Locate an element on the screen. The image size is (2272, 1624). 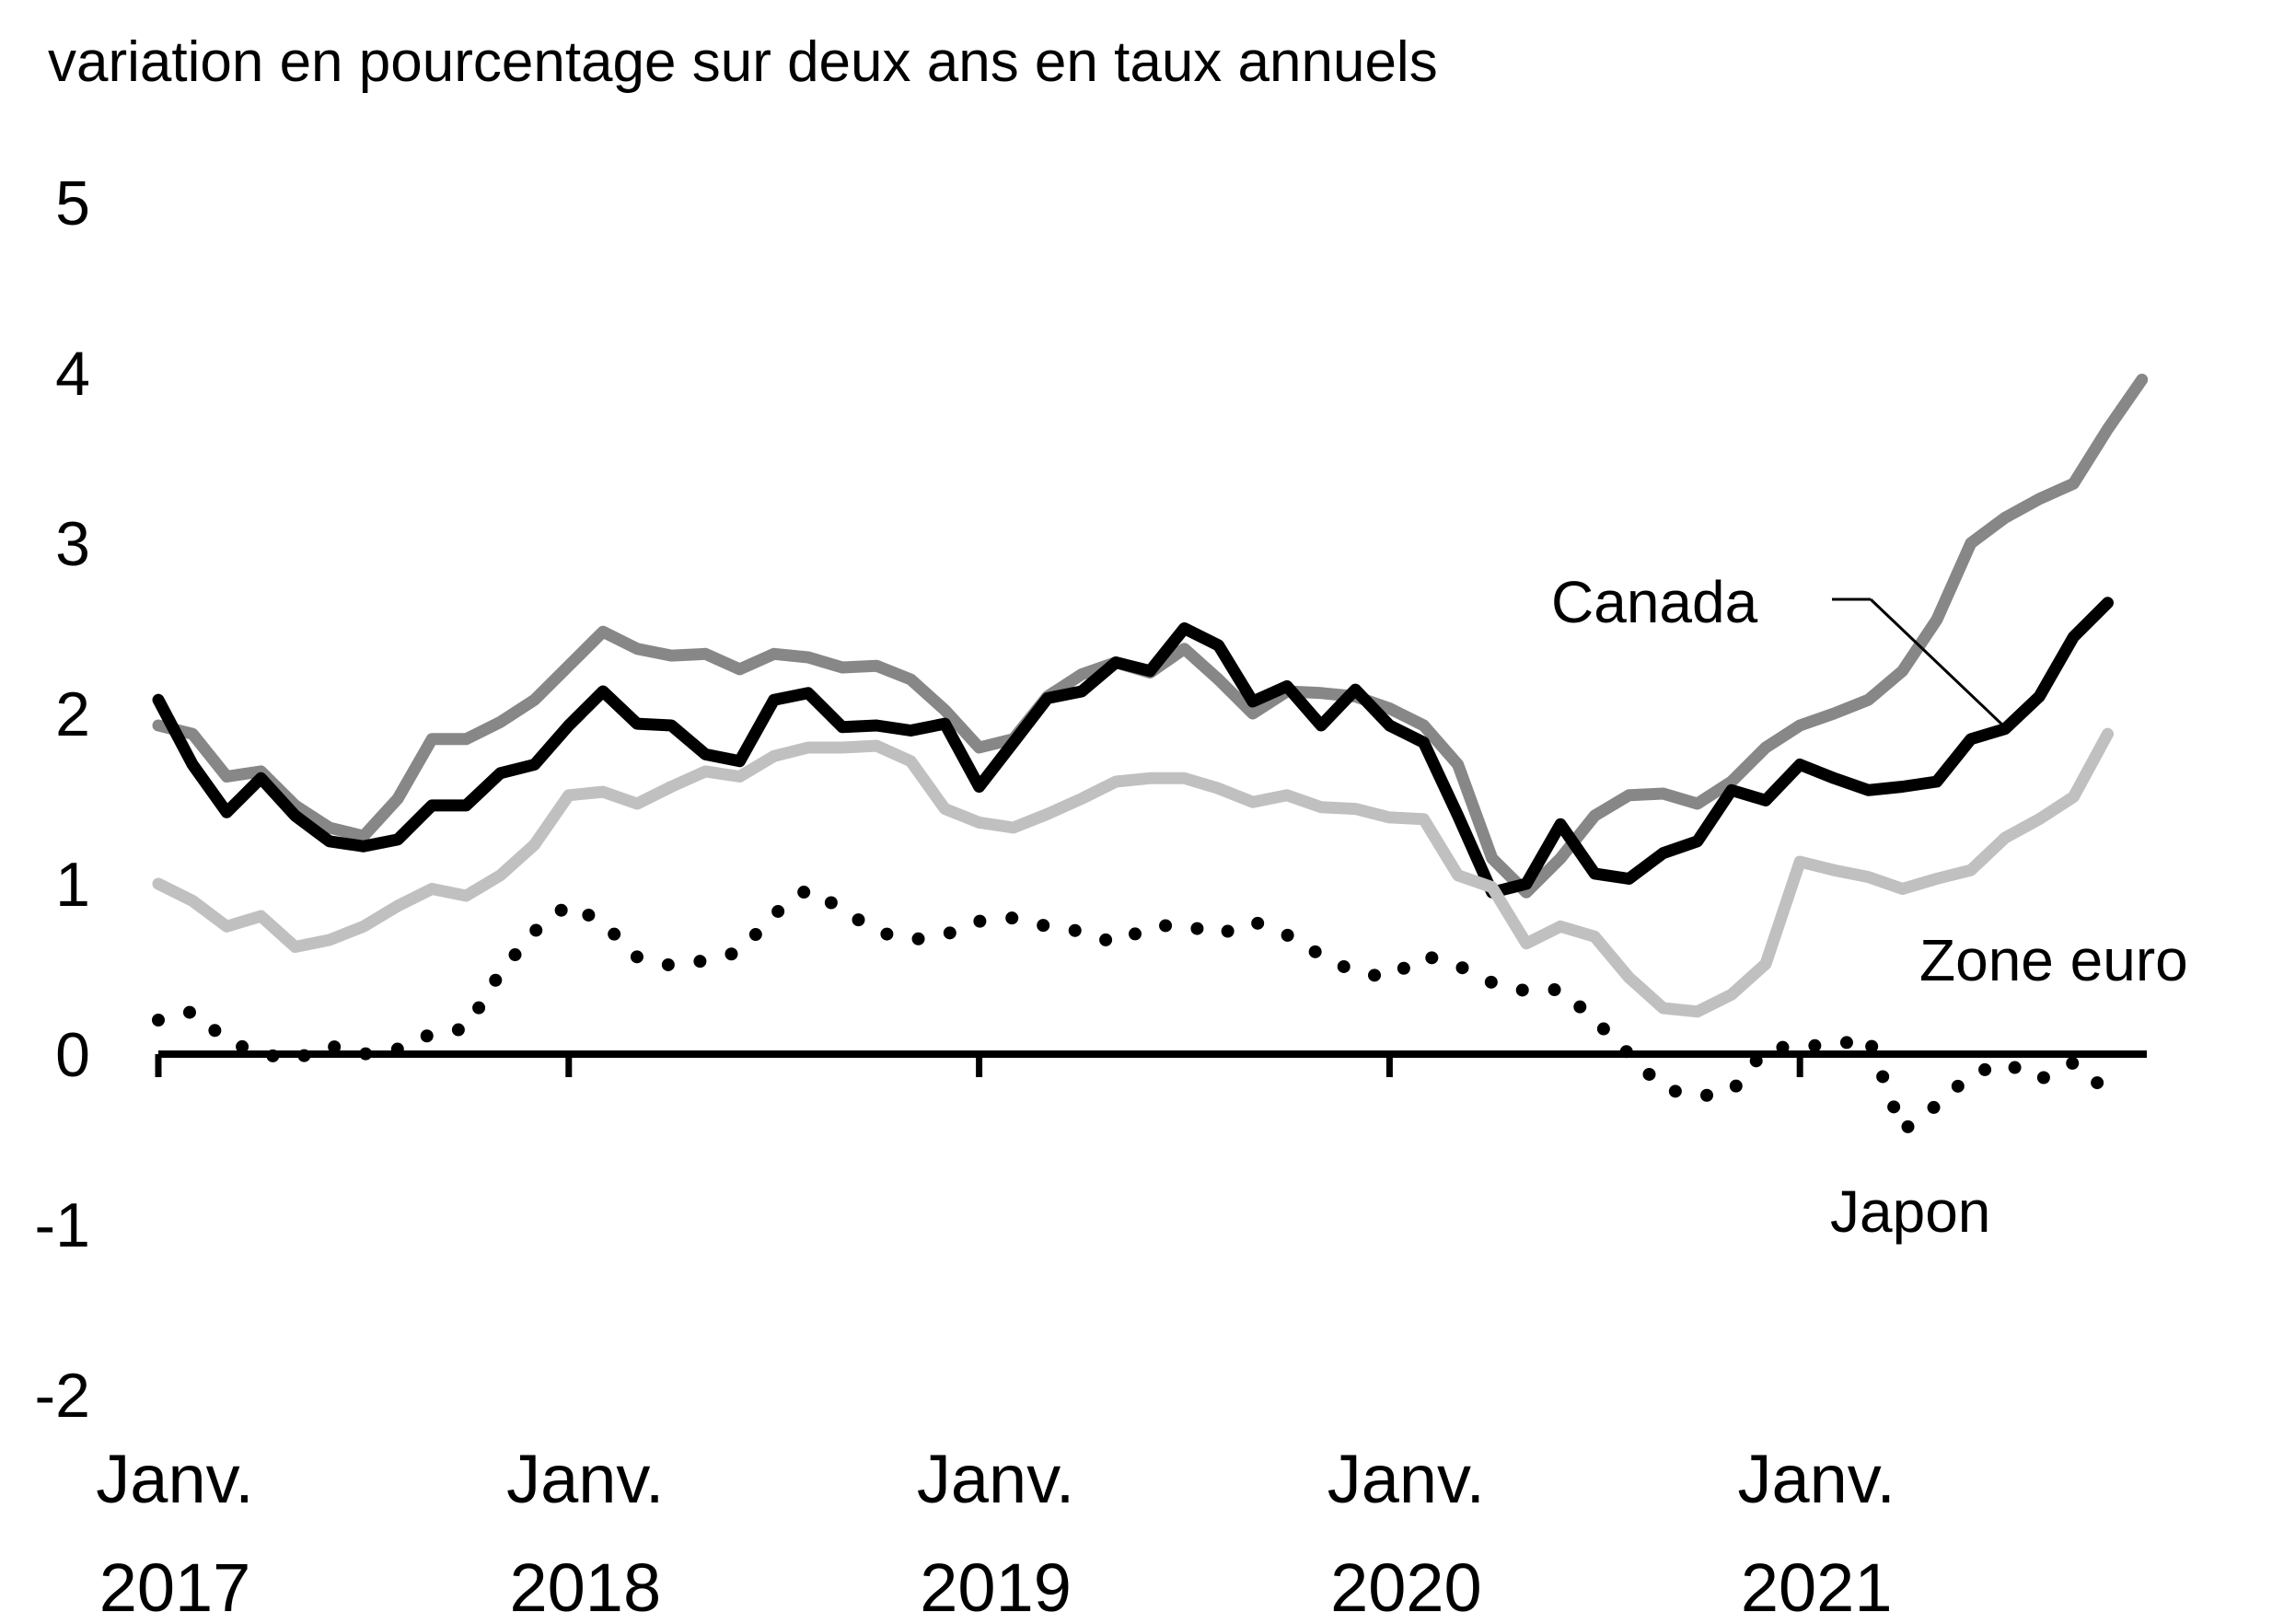
y-tick-label: 1 is located at coordinates (72, 885).